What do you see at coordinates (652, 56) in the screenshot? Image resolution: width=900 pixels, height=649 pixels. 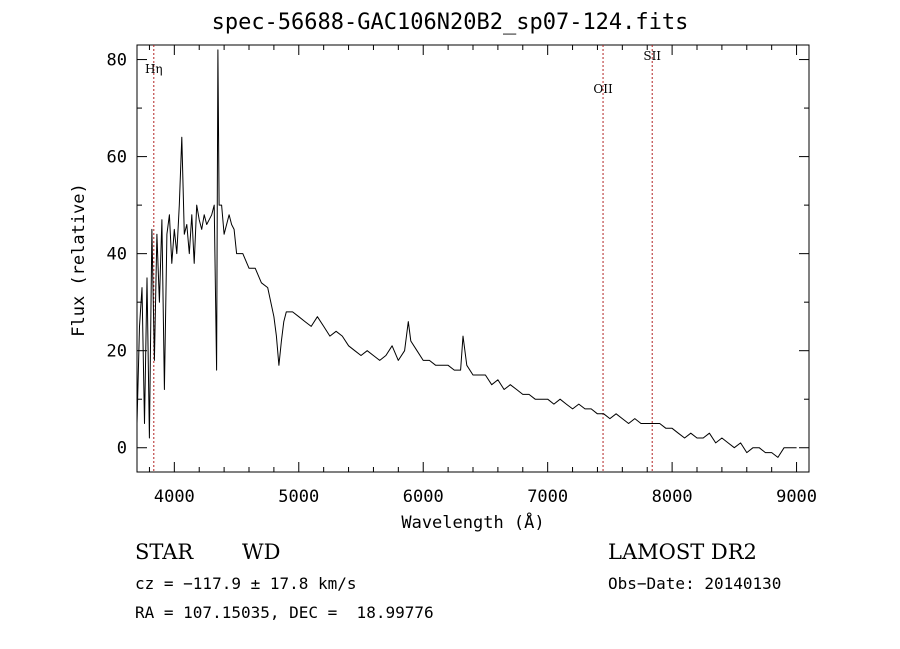 I see `line-marker-label: SII` at bounding box center [652, 56].